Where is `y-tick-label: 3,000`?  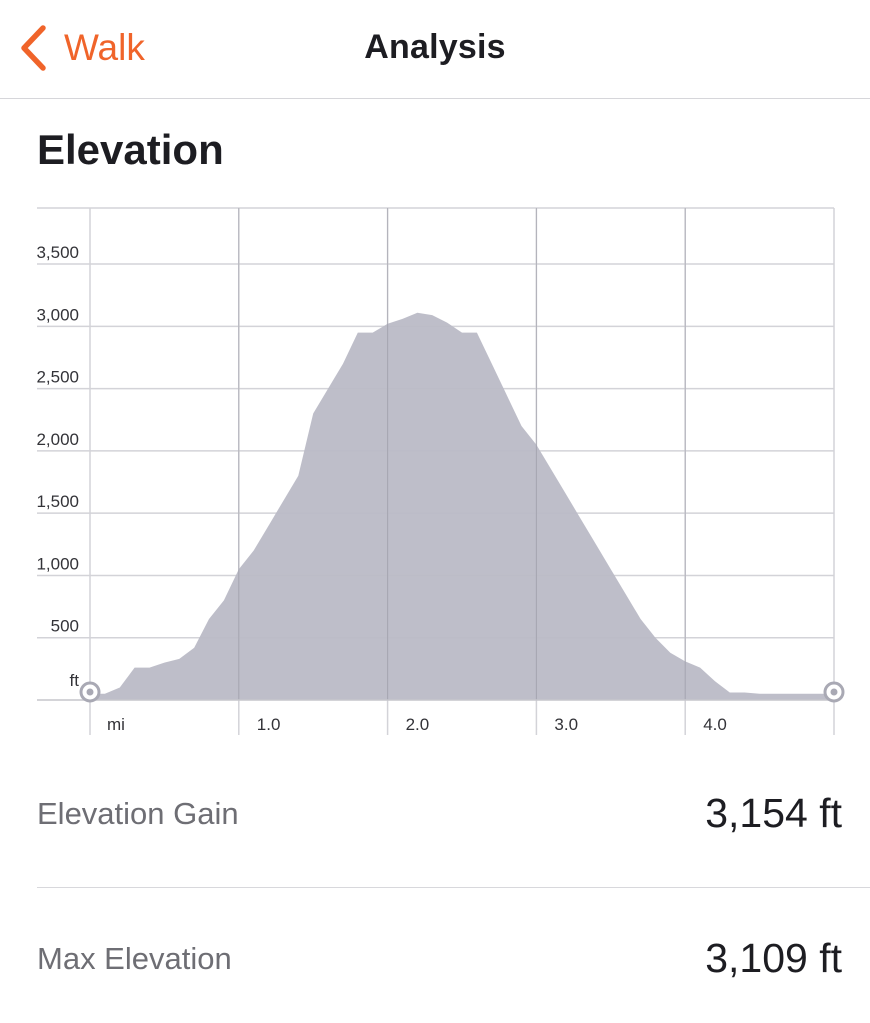
y-tick-label: 3,000 is located at coordinates (57, 314).